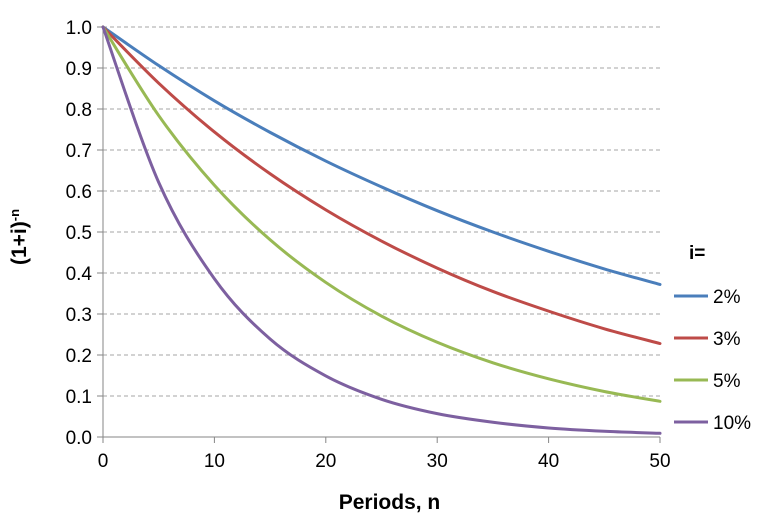 The image size is (768, 524). I want to click on x-axis-title: Periods, n, so click(390, 502).